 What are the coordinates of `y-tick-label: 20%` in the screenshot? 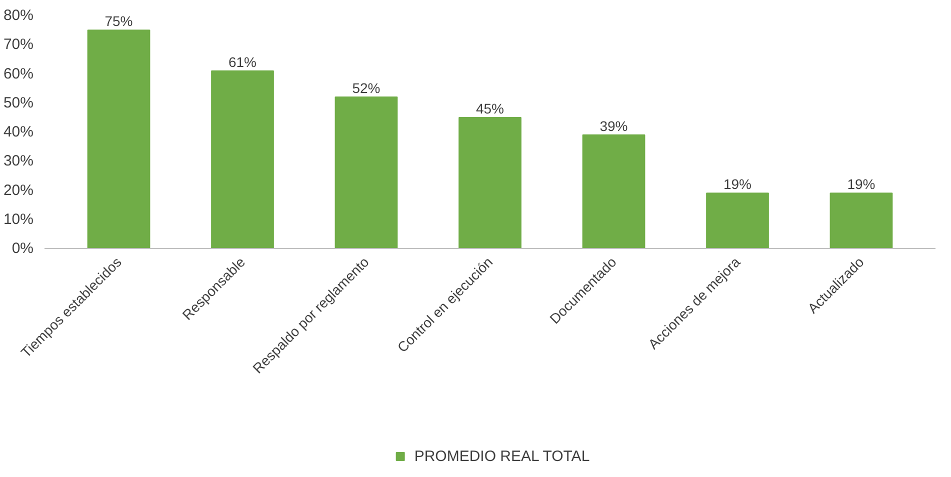 It's located at (18, 190).